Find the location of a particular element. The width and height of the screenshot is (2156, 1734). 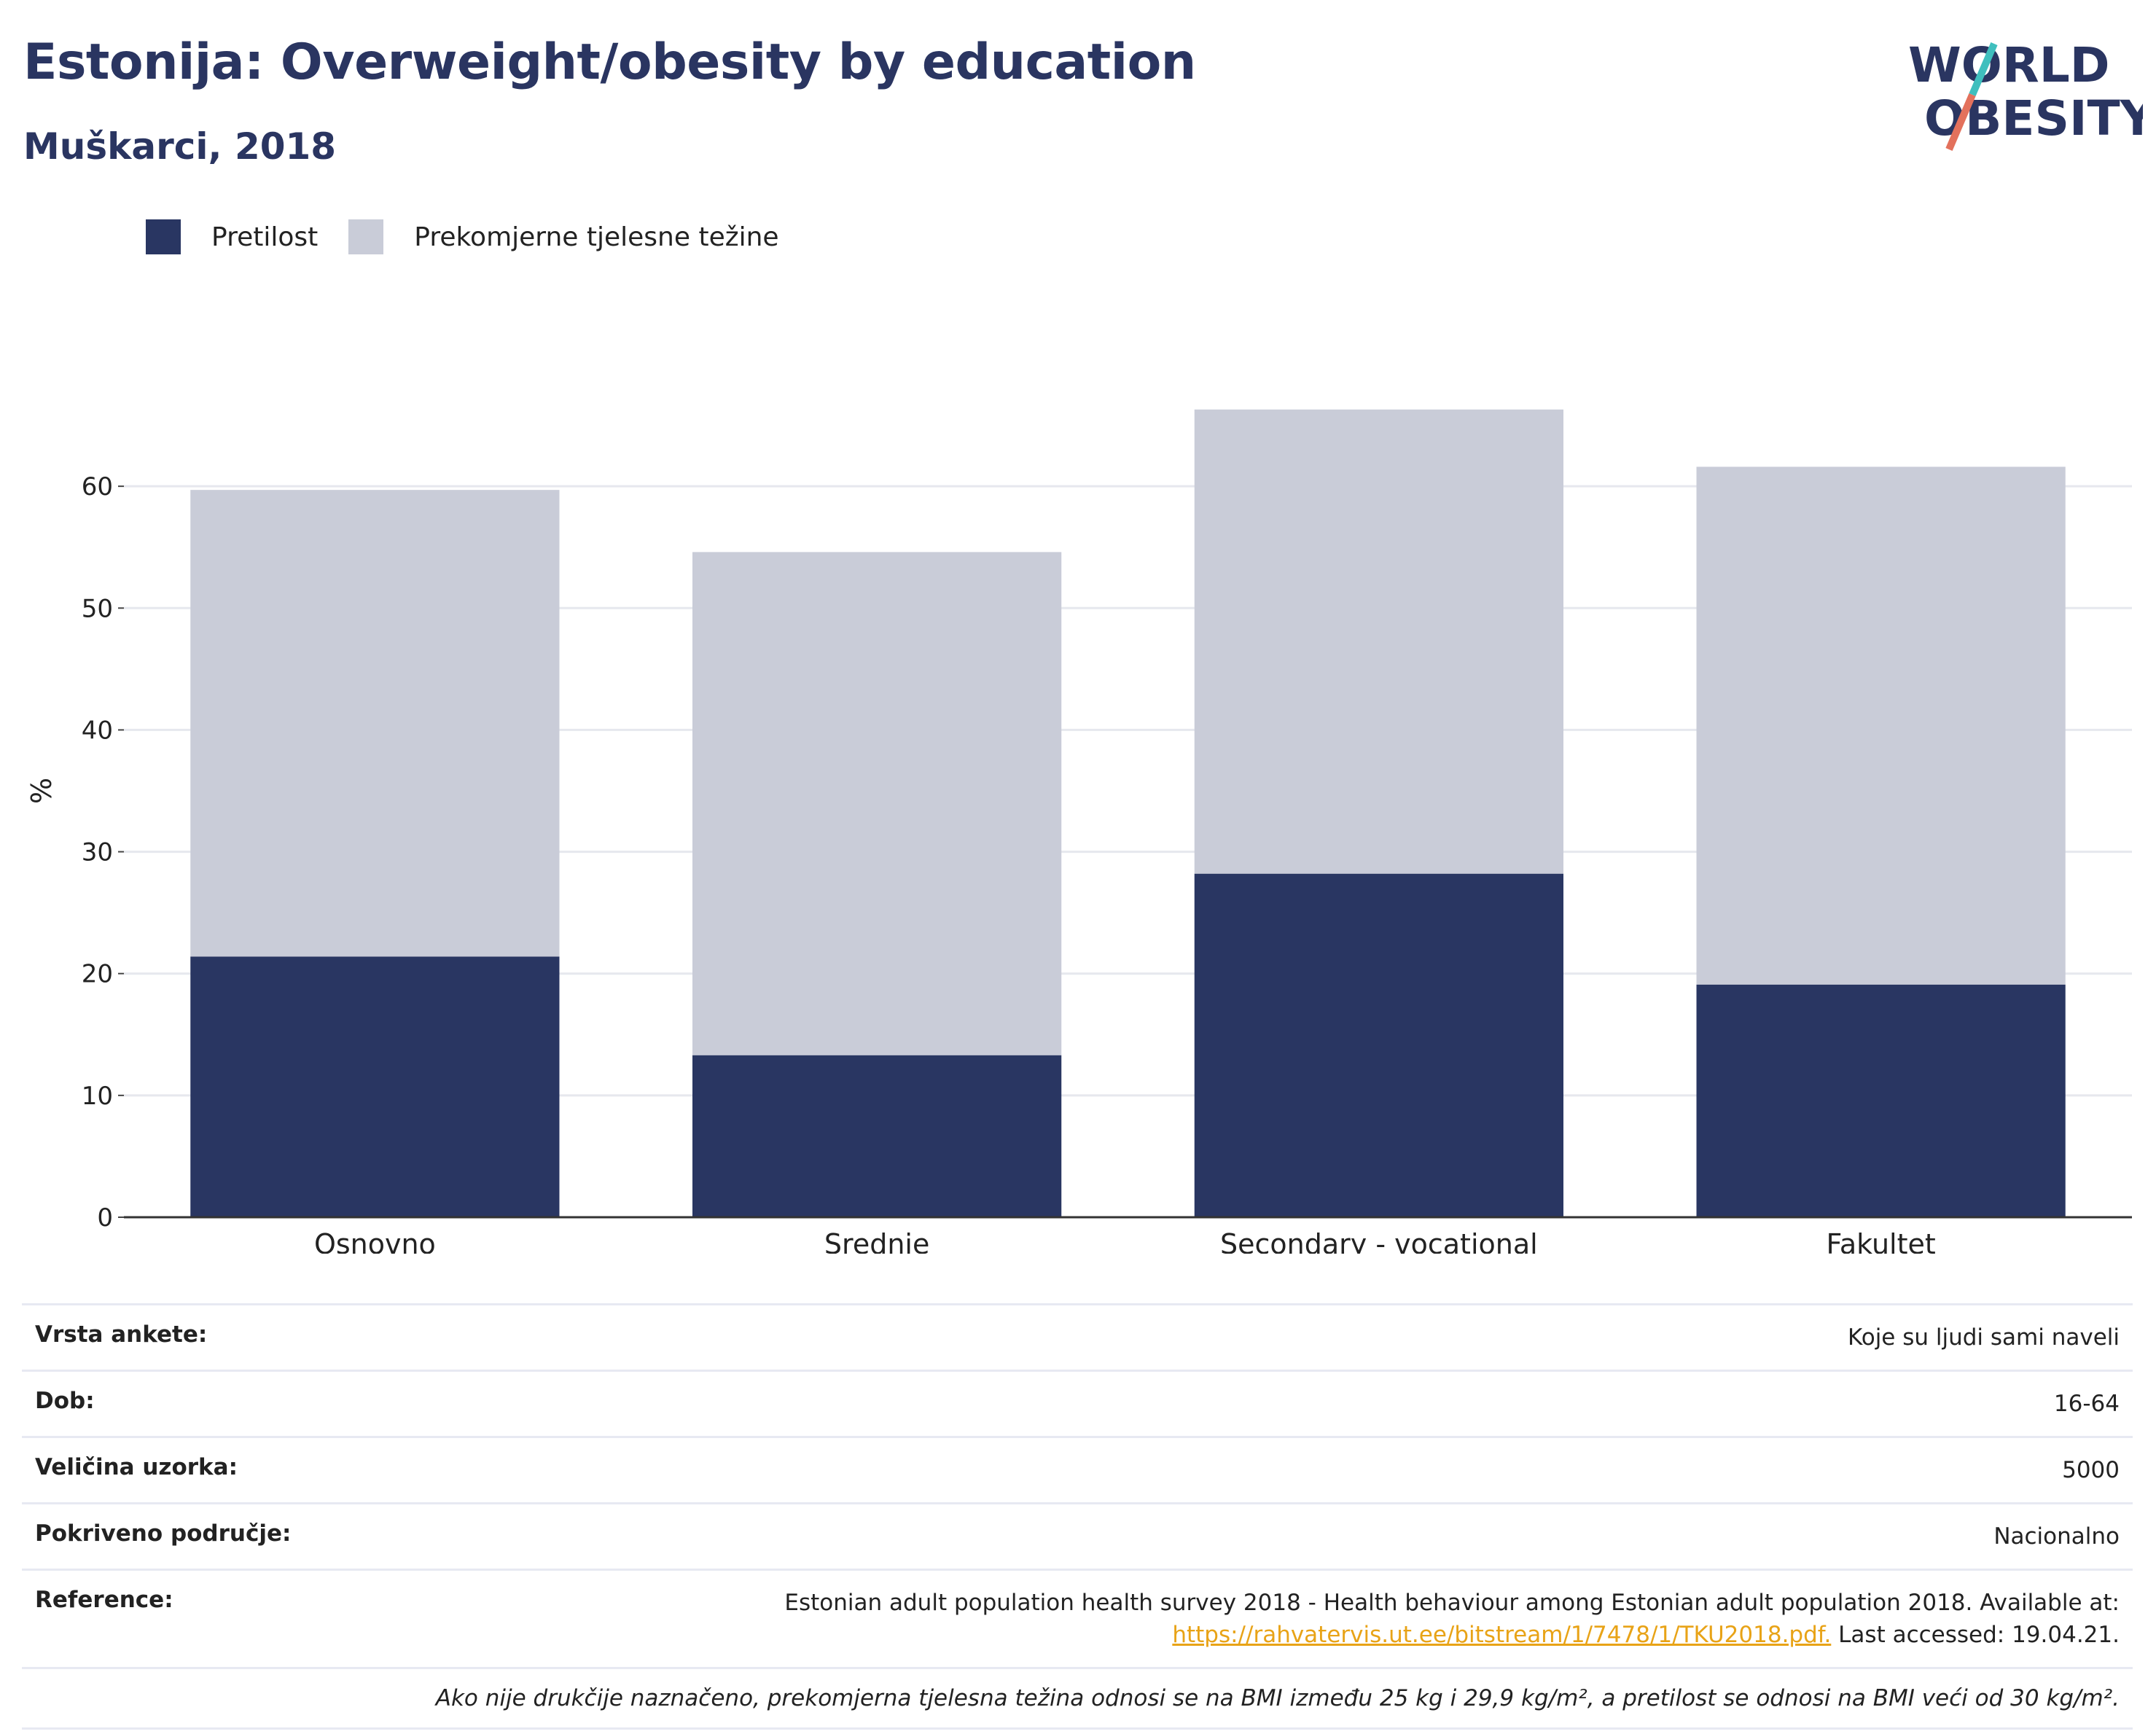

info-value: 5000 is located at coordinates (2091, 1470).